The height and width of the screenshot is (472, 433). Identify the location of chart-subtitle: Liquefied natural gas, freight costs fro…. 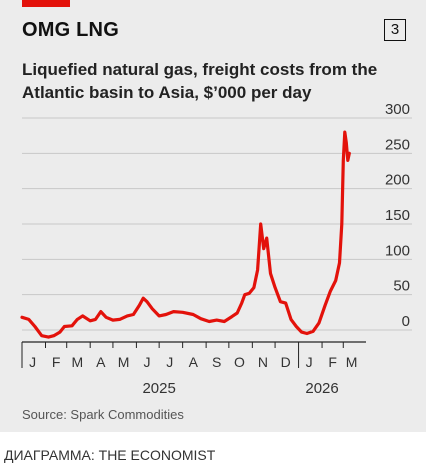
(200, 81).